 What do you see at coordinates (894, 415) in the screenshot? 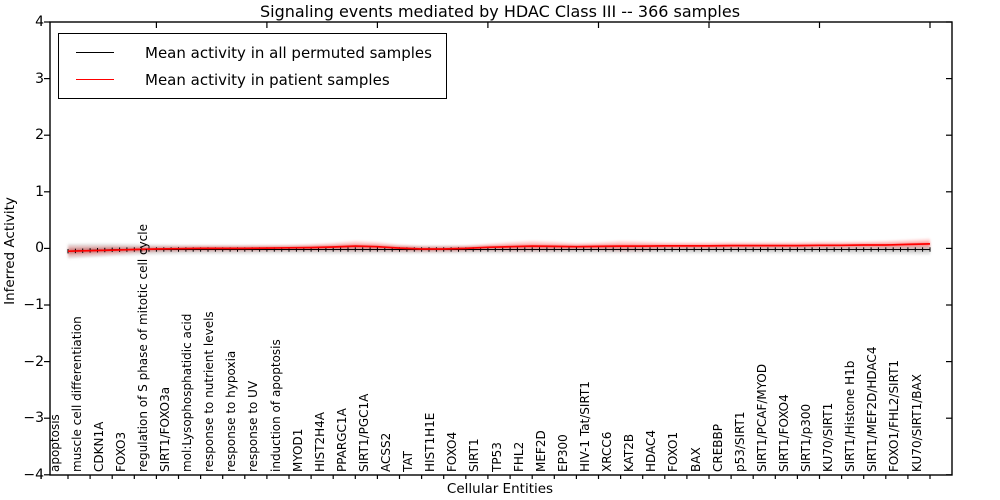
I see `x-tick-label: FOXO1/FHL2/SIRT1` at bounding box center [894, 415].